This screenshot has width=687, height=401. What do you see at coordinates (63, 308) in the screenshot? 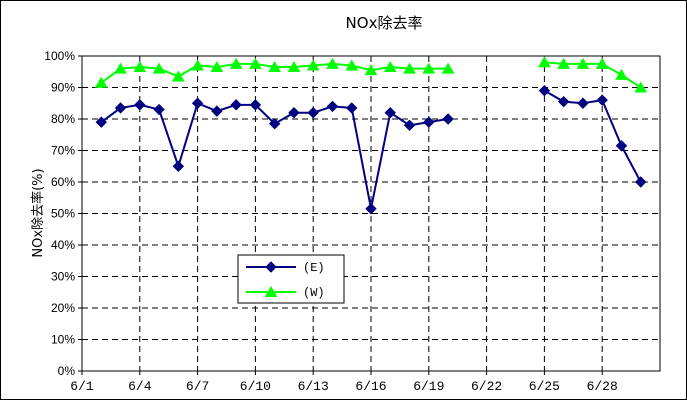
I see `y-tick-label: 20%` at bounding box center [63, 308].